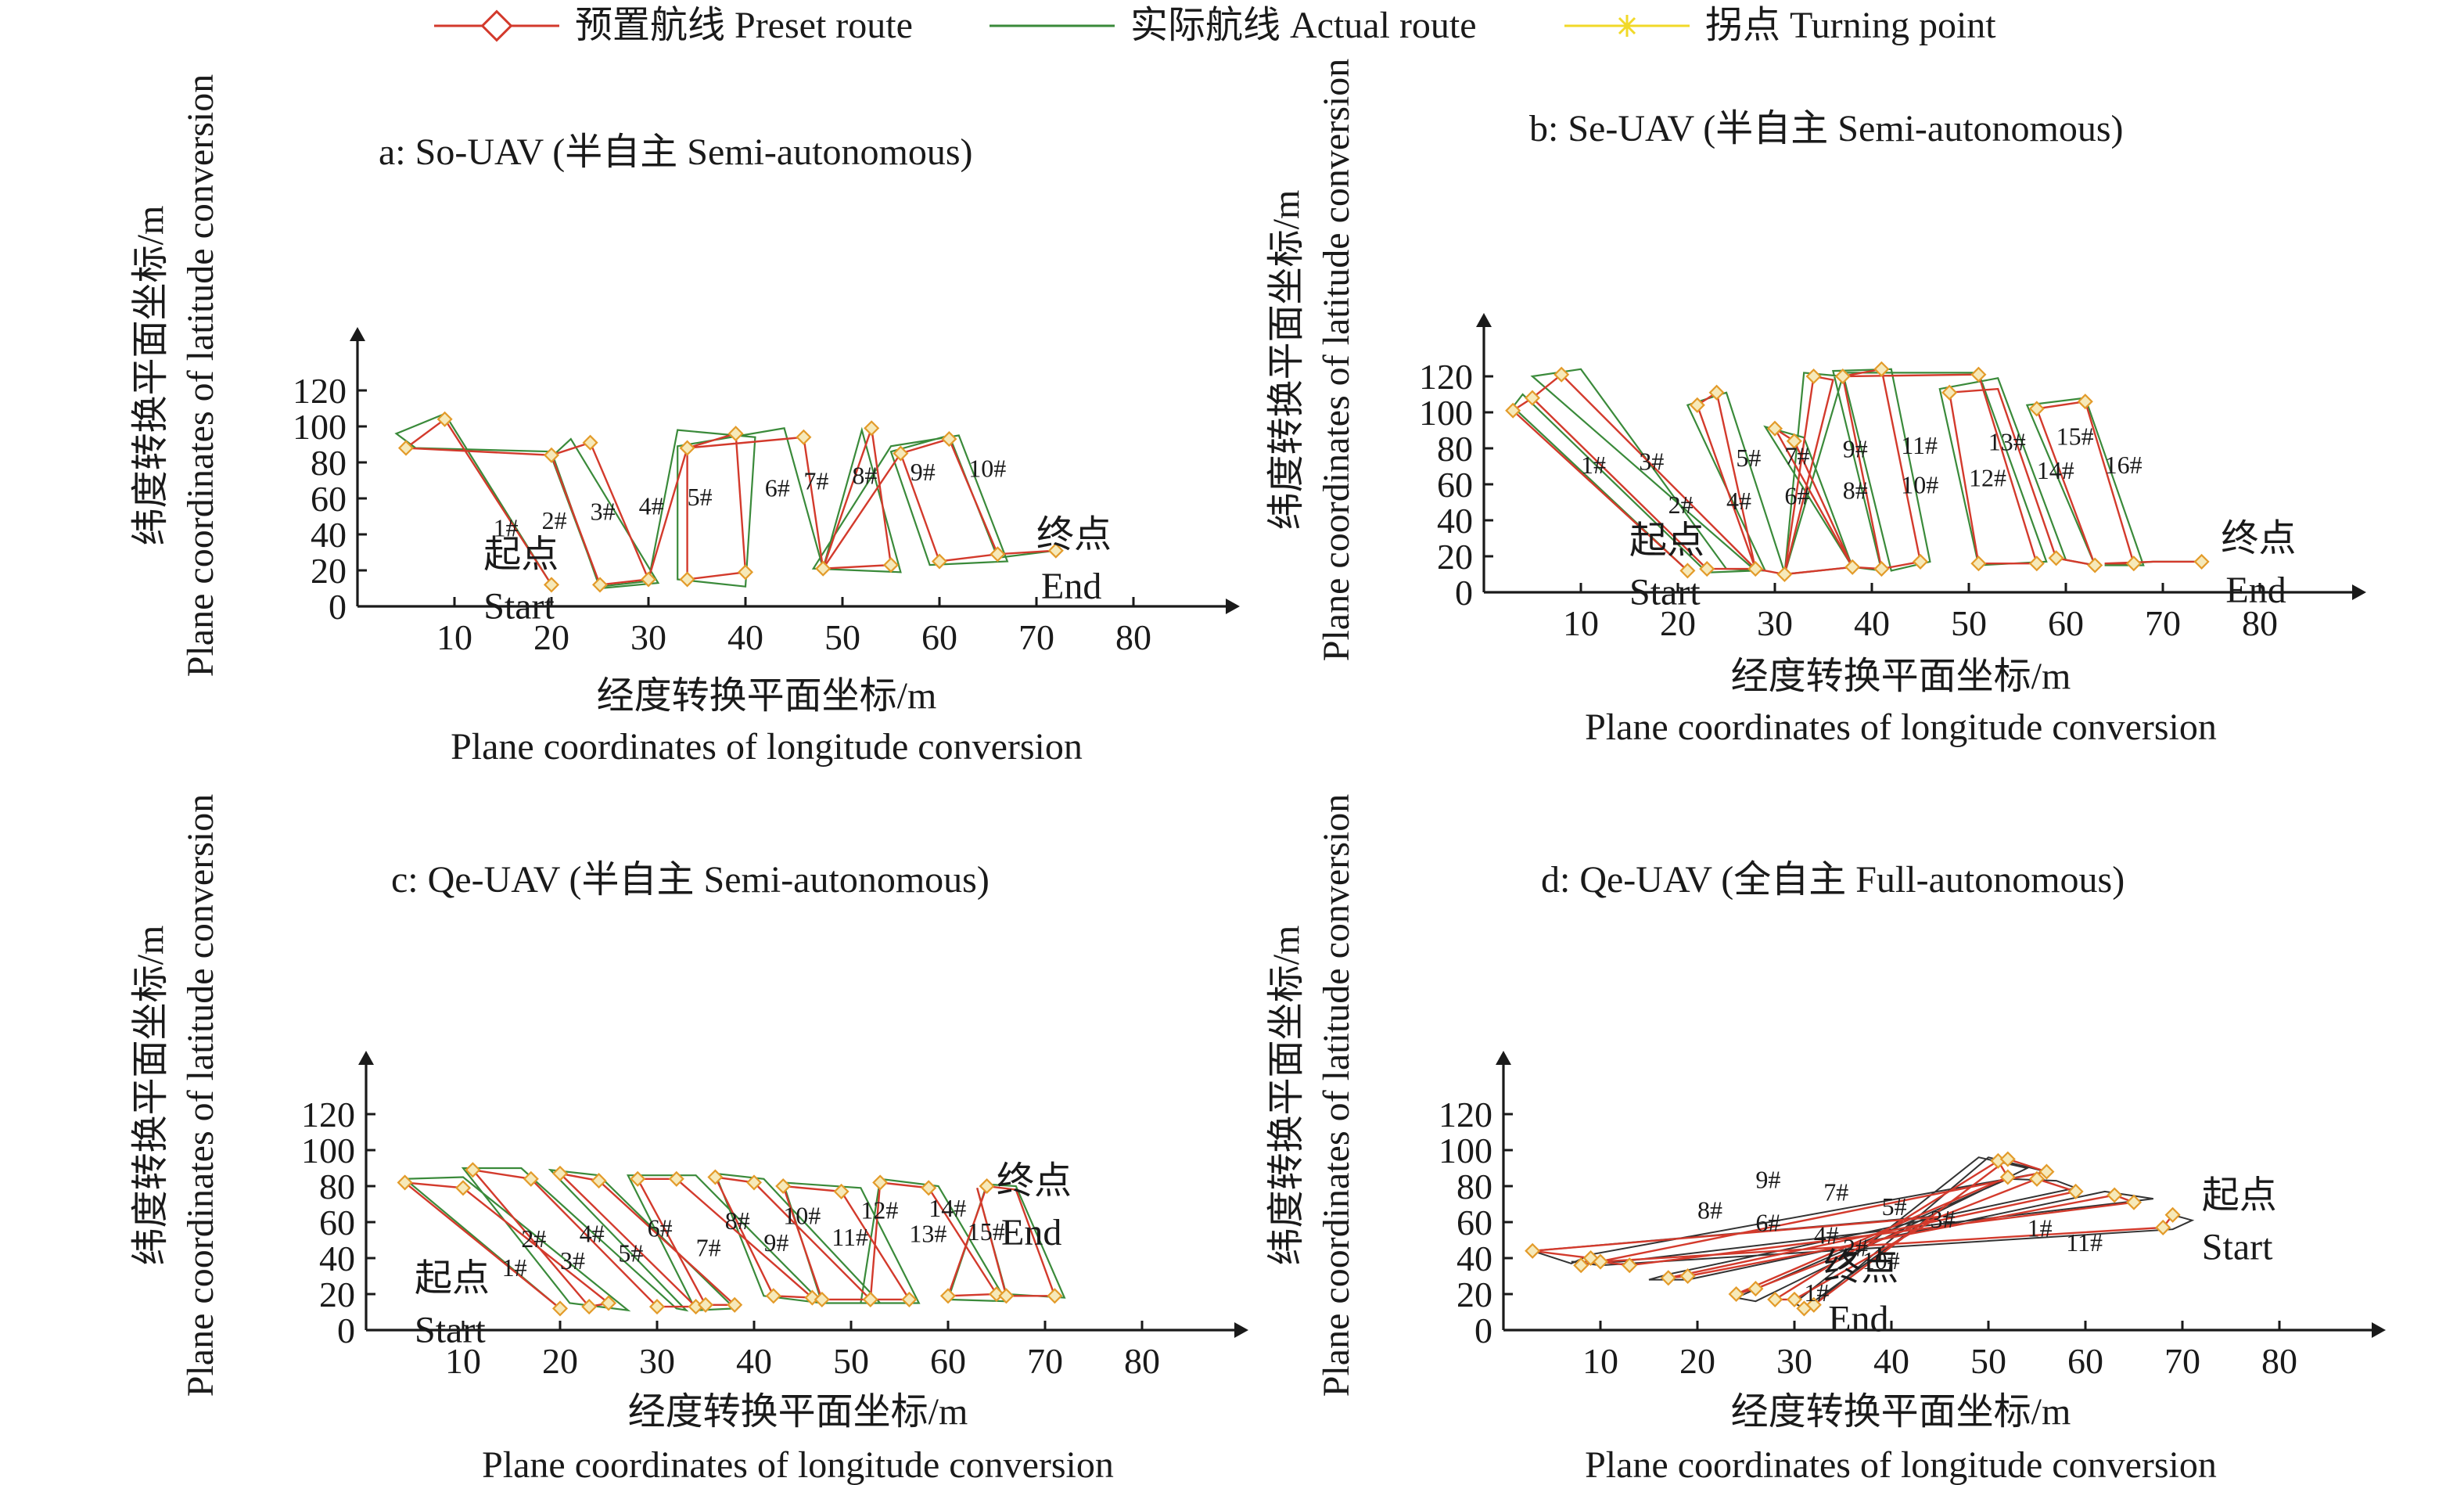 The width and height of the screenshot is (2464, 1485). What do you see at coordinates (690, 880) in the screenshot?
I see `panel-title: c: Qe-UAV (半自主 Semi-autonomous)` at bounding box center [690, 880].